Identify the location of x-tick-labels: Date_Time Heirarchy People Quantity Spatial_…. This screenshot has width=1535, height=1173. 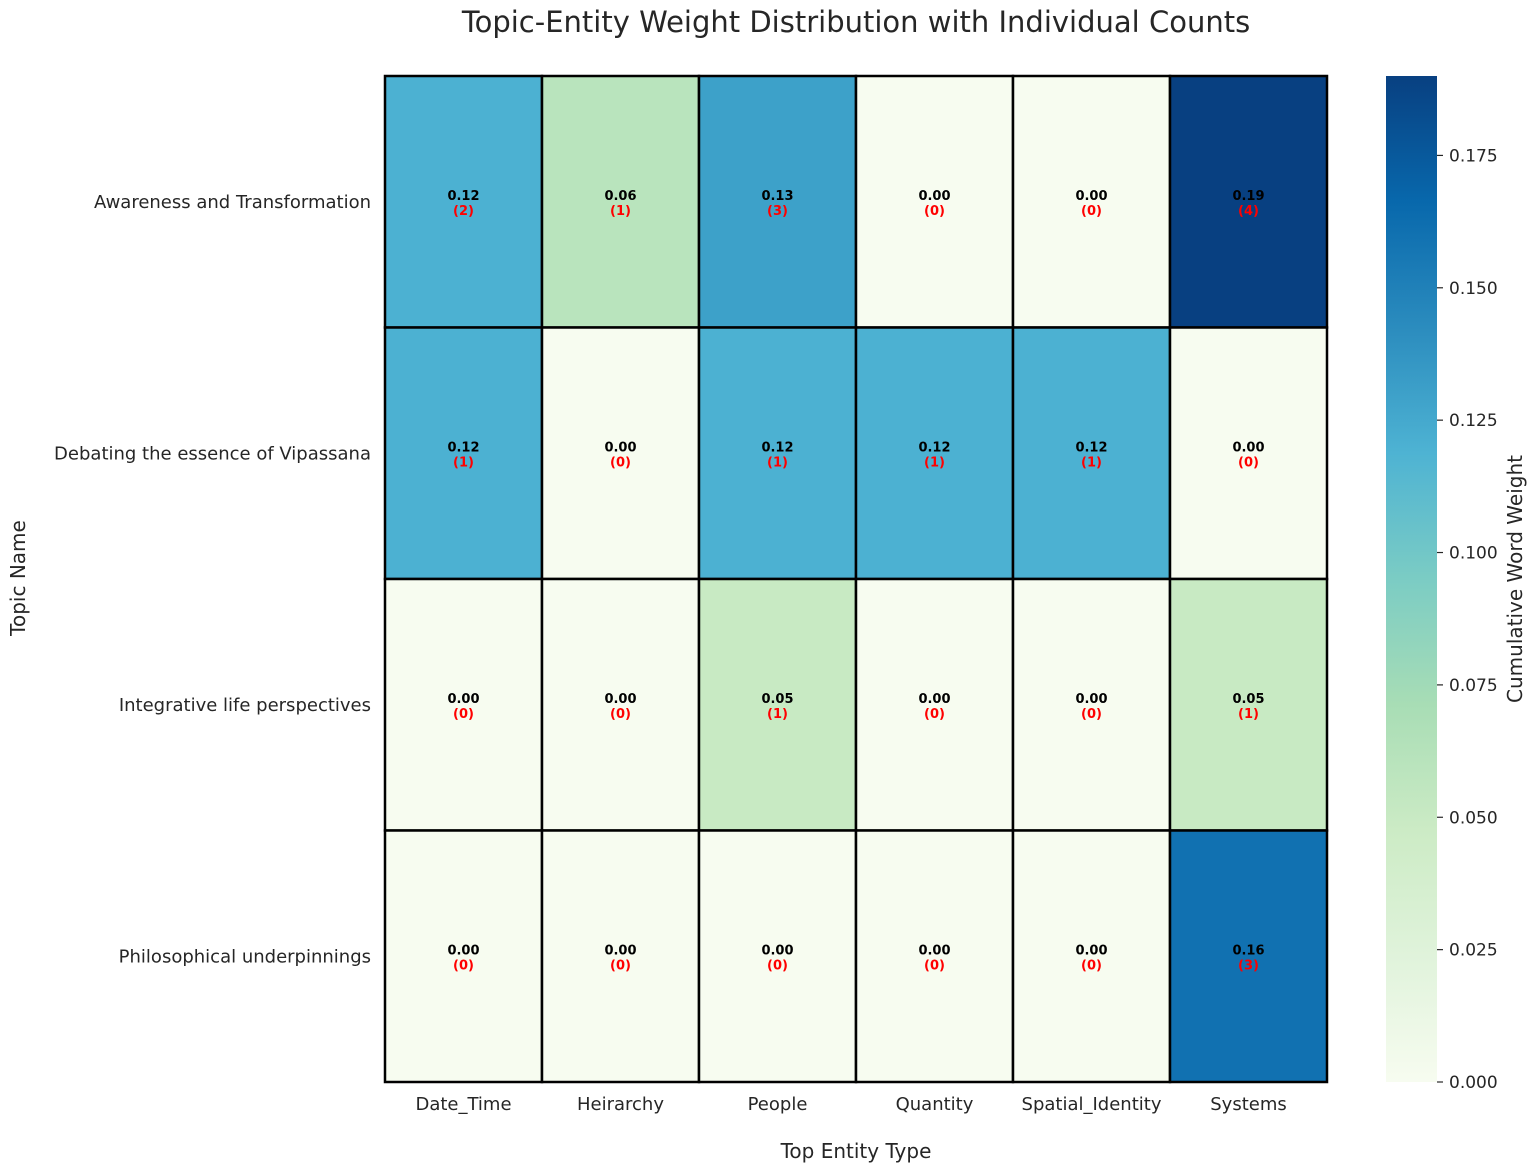
(850, 1104).